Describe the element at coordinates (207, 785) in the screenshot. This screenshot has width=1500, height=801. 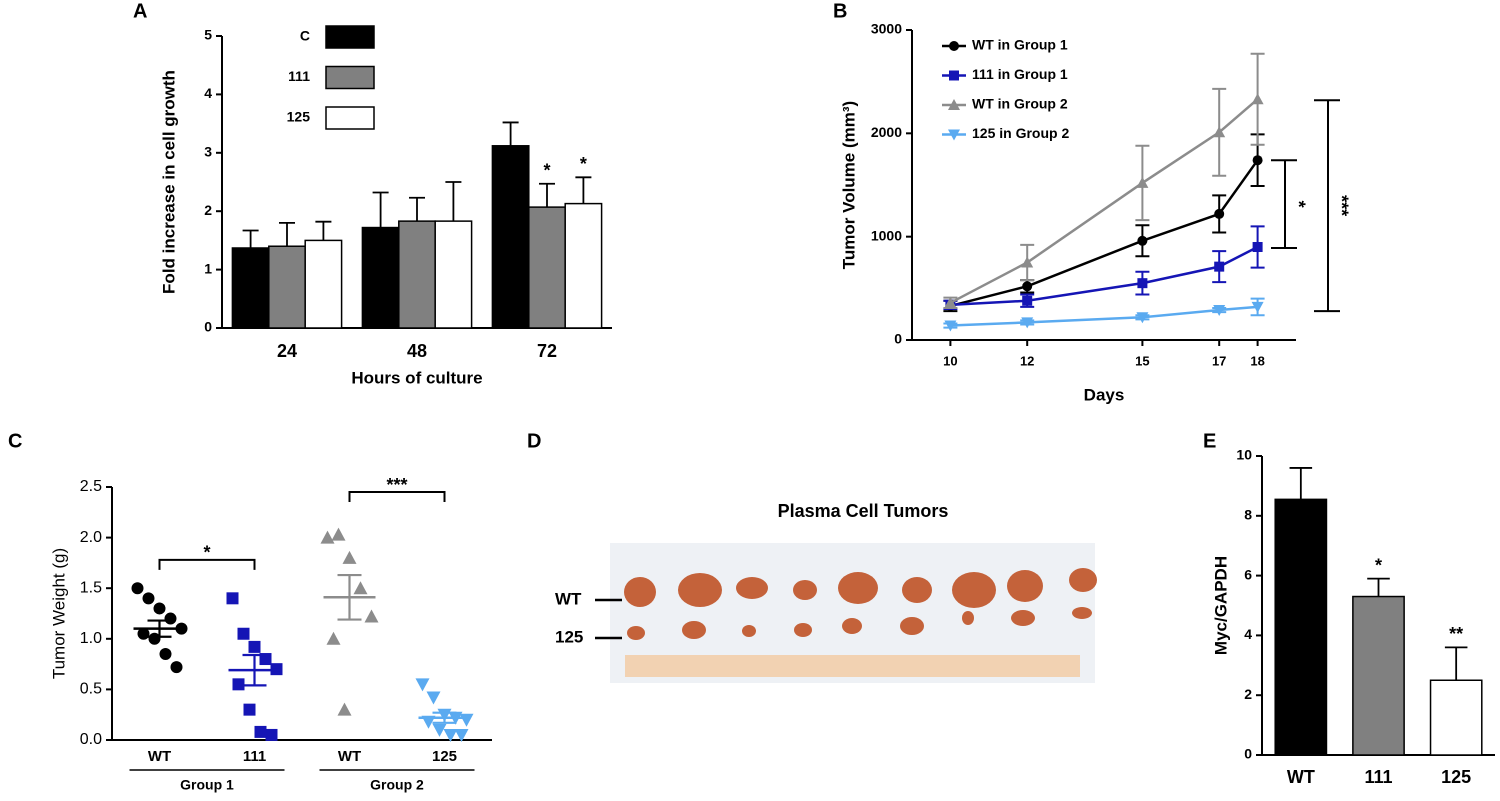
I see `group-label: Group 1` at that location.